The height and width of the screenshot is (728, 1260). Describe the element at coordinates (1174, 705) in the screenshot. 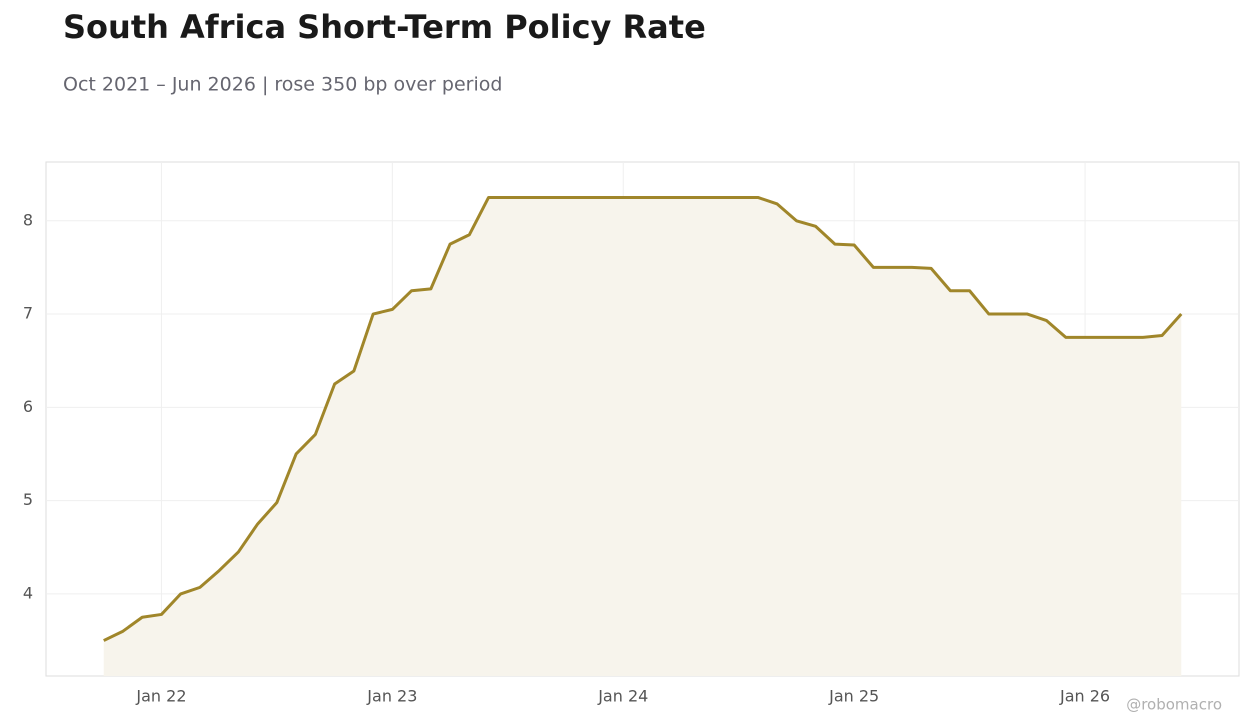

I see `watermark: @robomacro` at that location.